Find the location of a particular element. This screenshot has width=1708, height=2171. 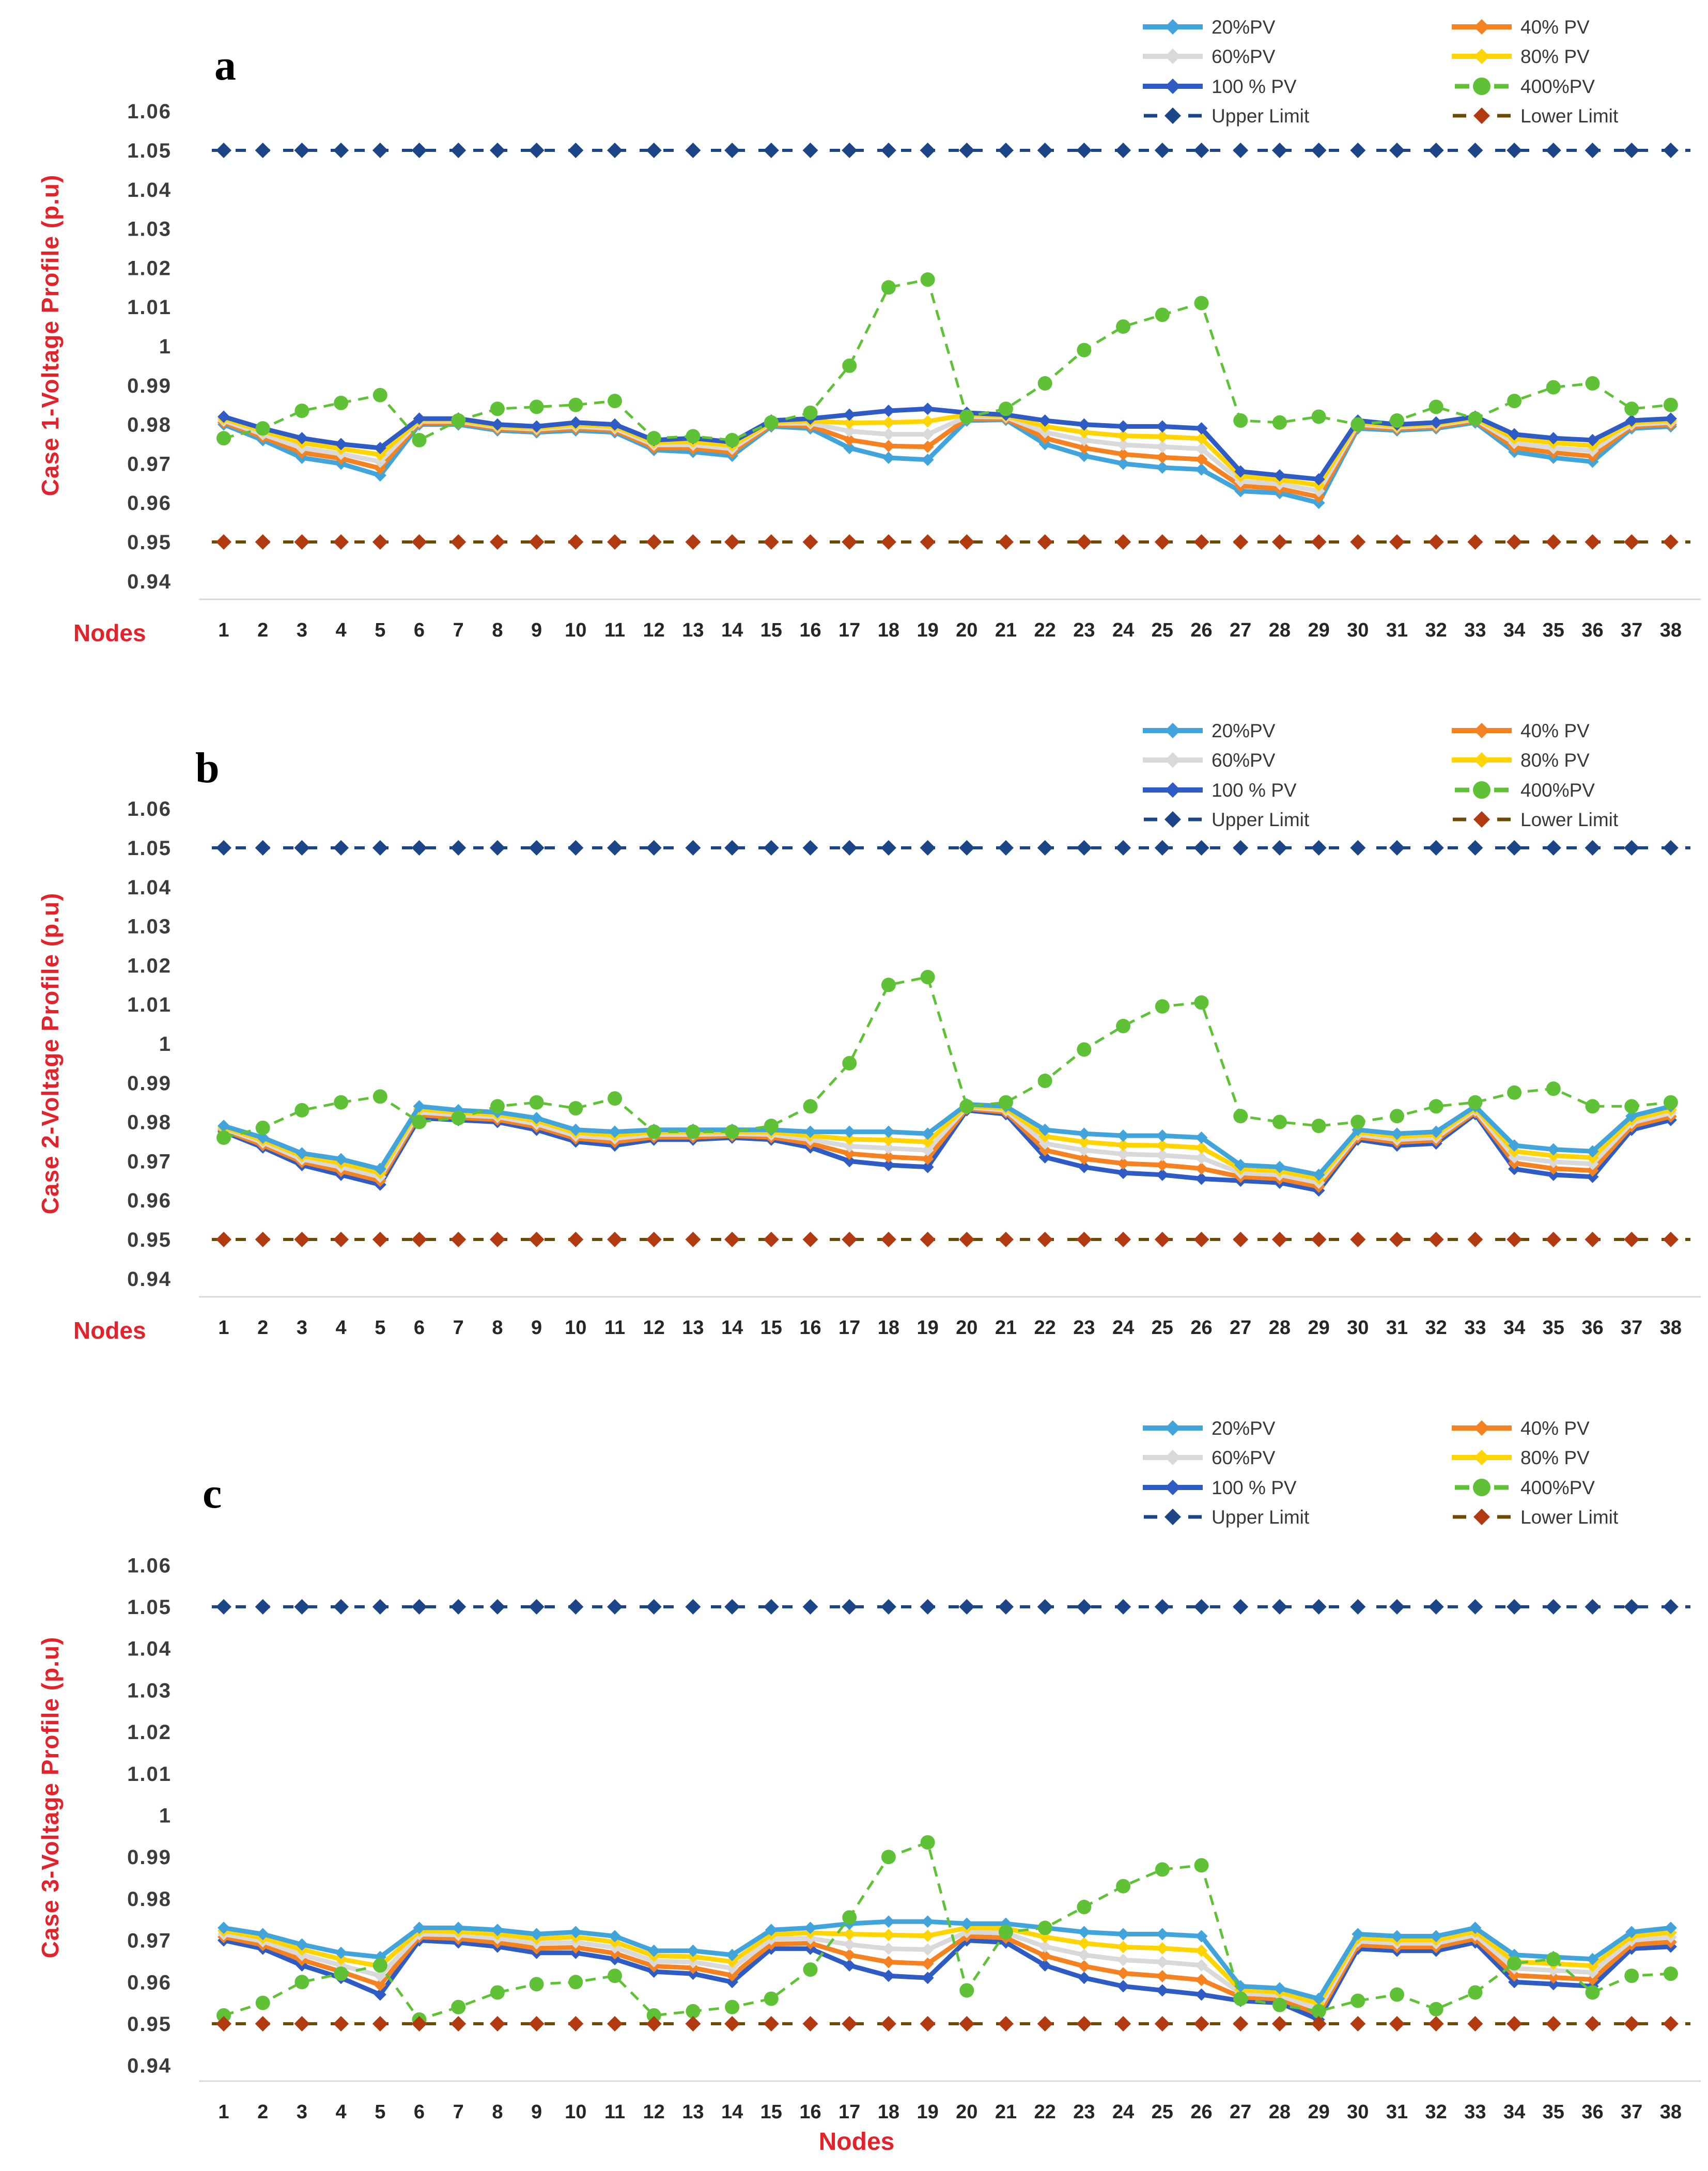

x-tick-label: 24 is located at coordinates (1123, 630).